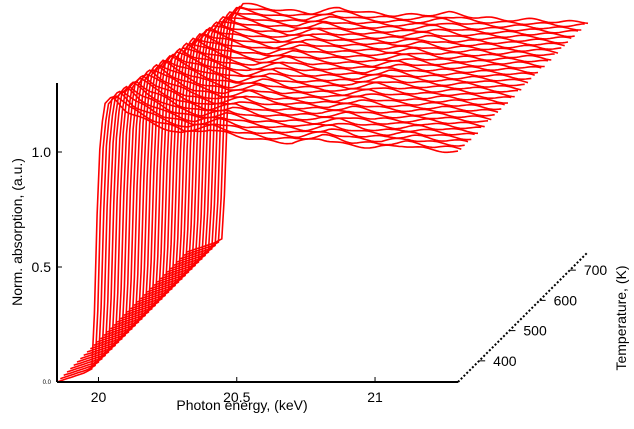 The height and width of the screenshot is (429, 634). What do you see at coordinates (236, 397) in the screenshot?
I see `x-tick-label: 20.5` at bounding box center [236, 397].